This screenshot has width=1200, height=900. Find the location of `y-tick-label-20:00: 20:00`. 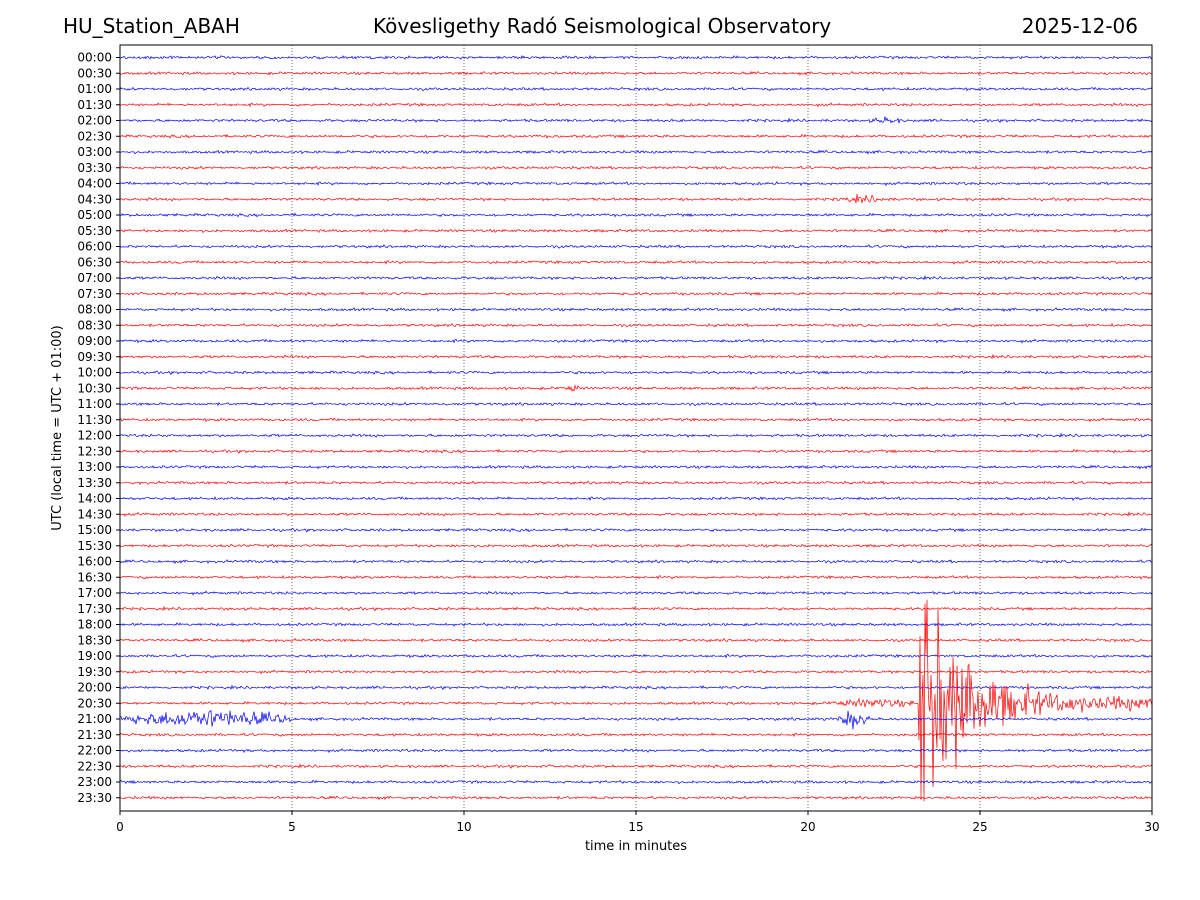

y-tick-label-20:00: 20:00 is located at coordinates (94, 688).